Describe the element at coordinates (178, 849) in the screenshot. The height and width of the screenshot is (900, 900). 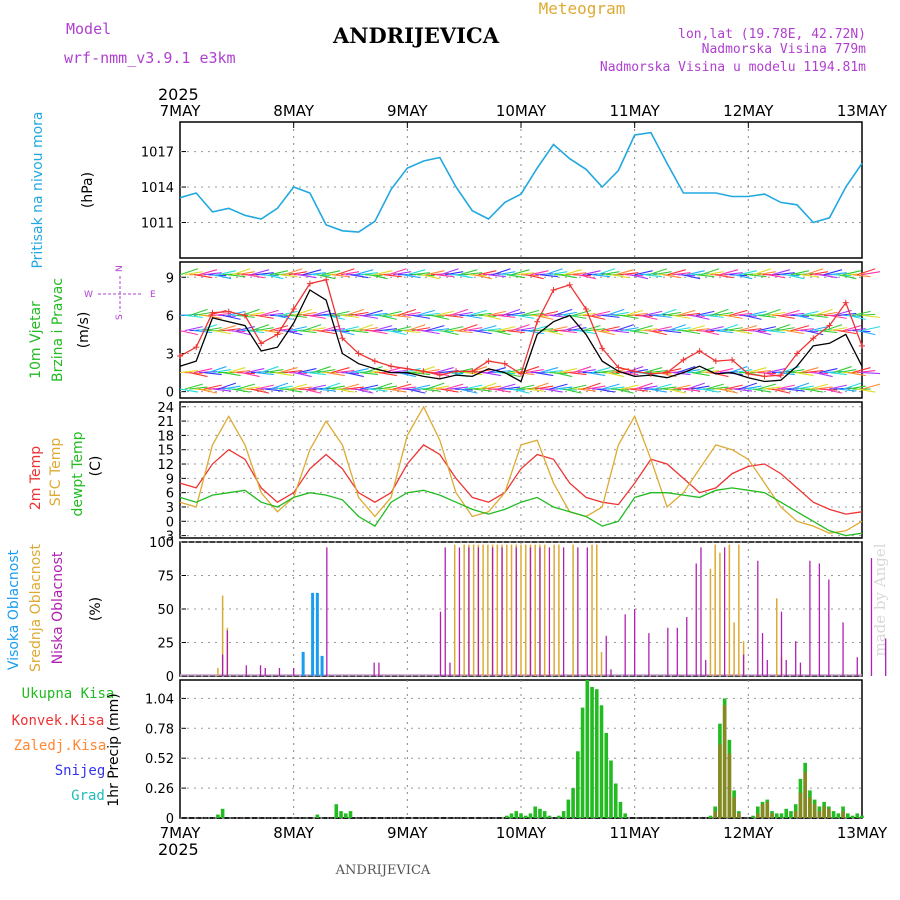
I see `bottom-year-label: 2025` at that location.